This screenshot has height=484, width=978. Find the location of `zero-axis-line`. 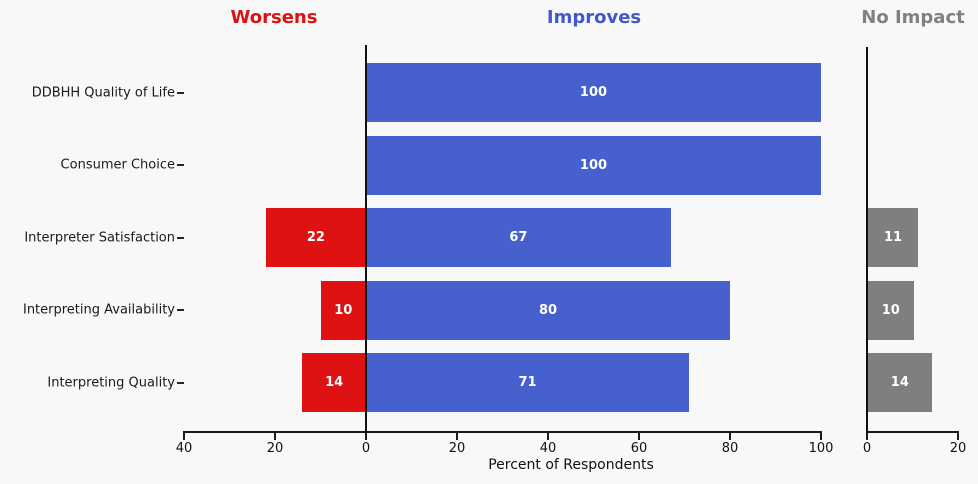

zero-axis-line is located at coordinates (366, 239).